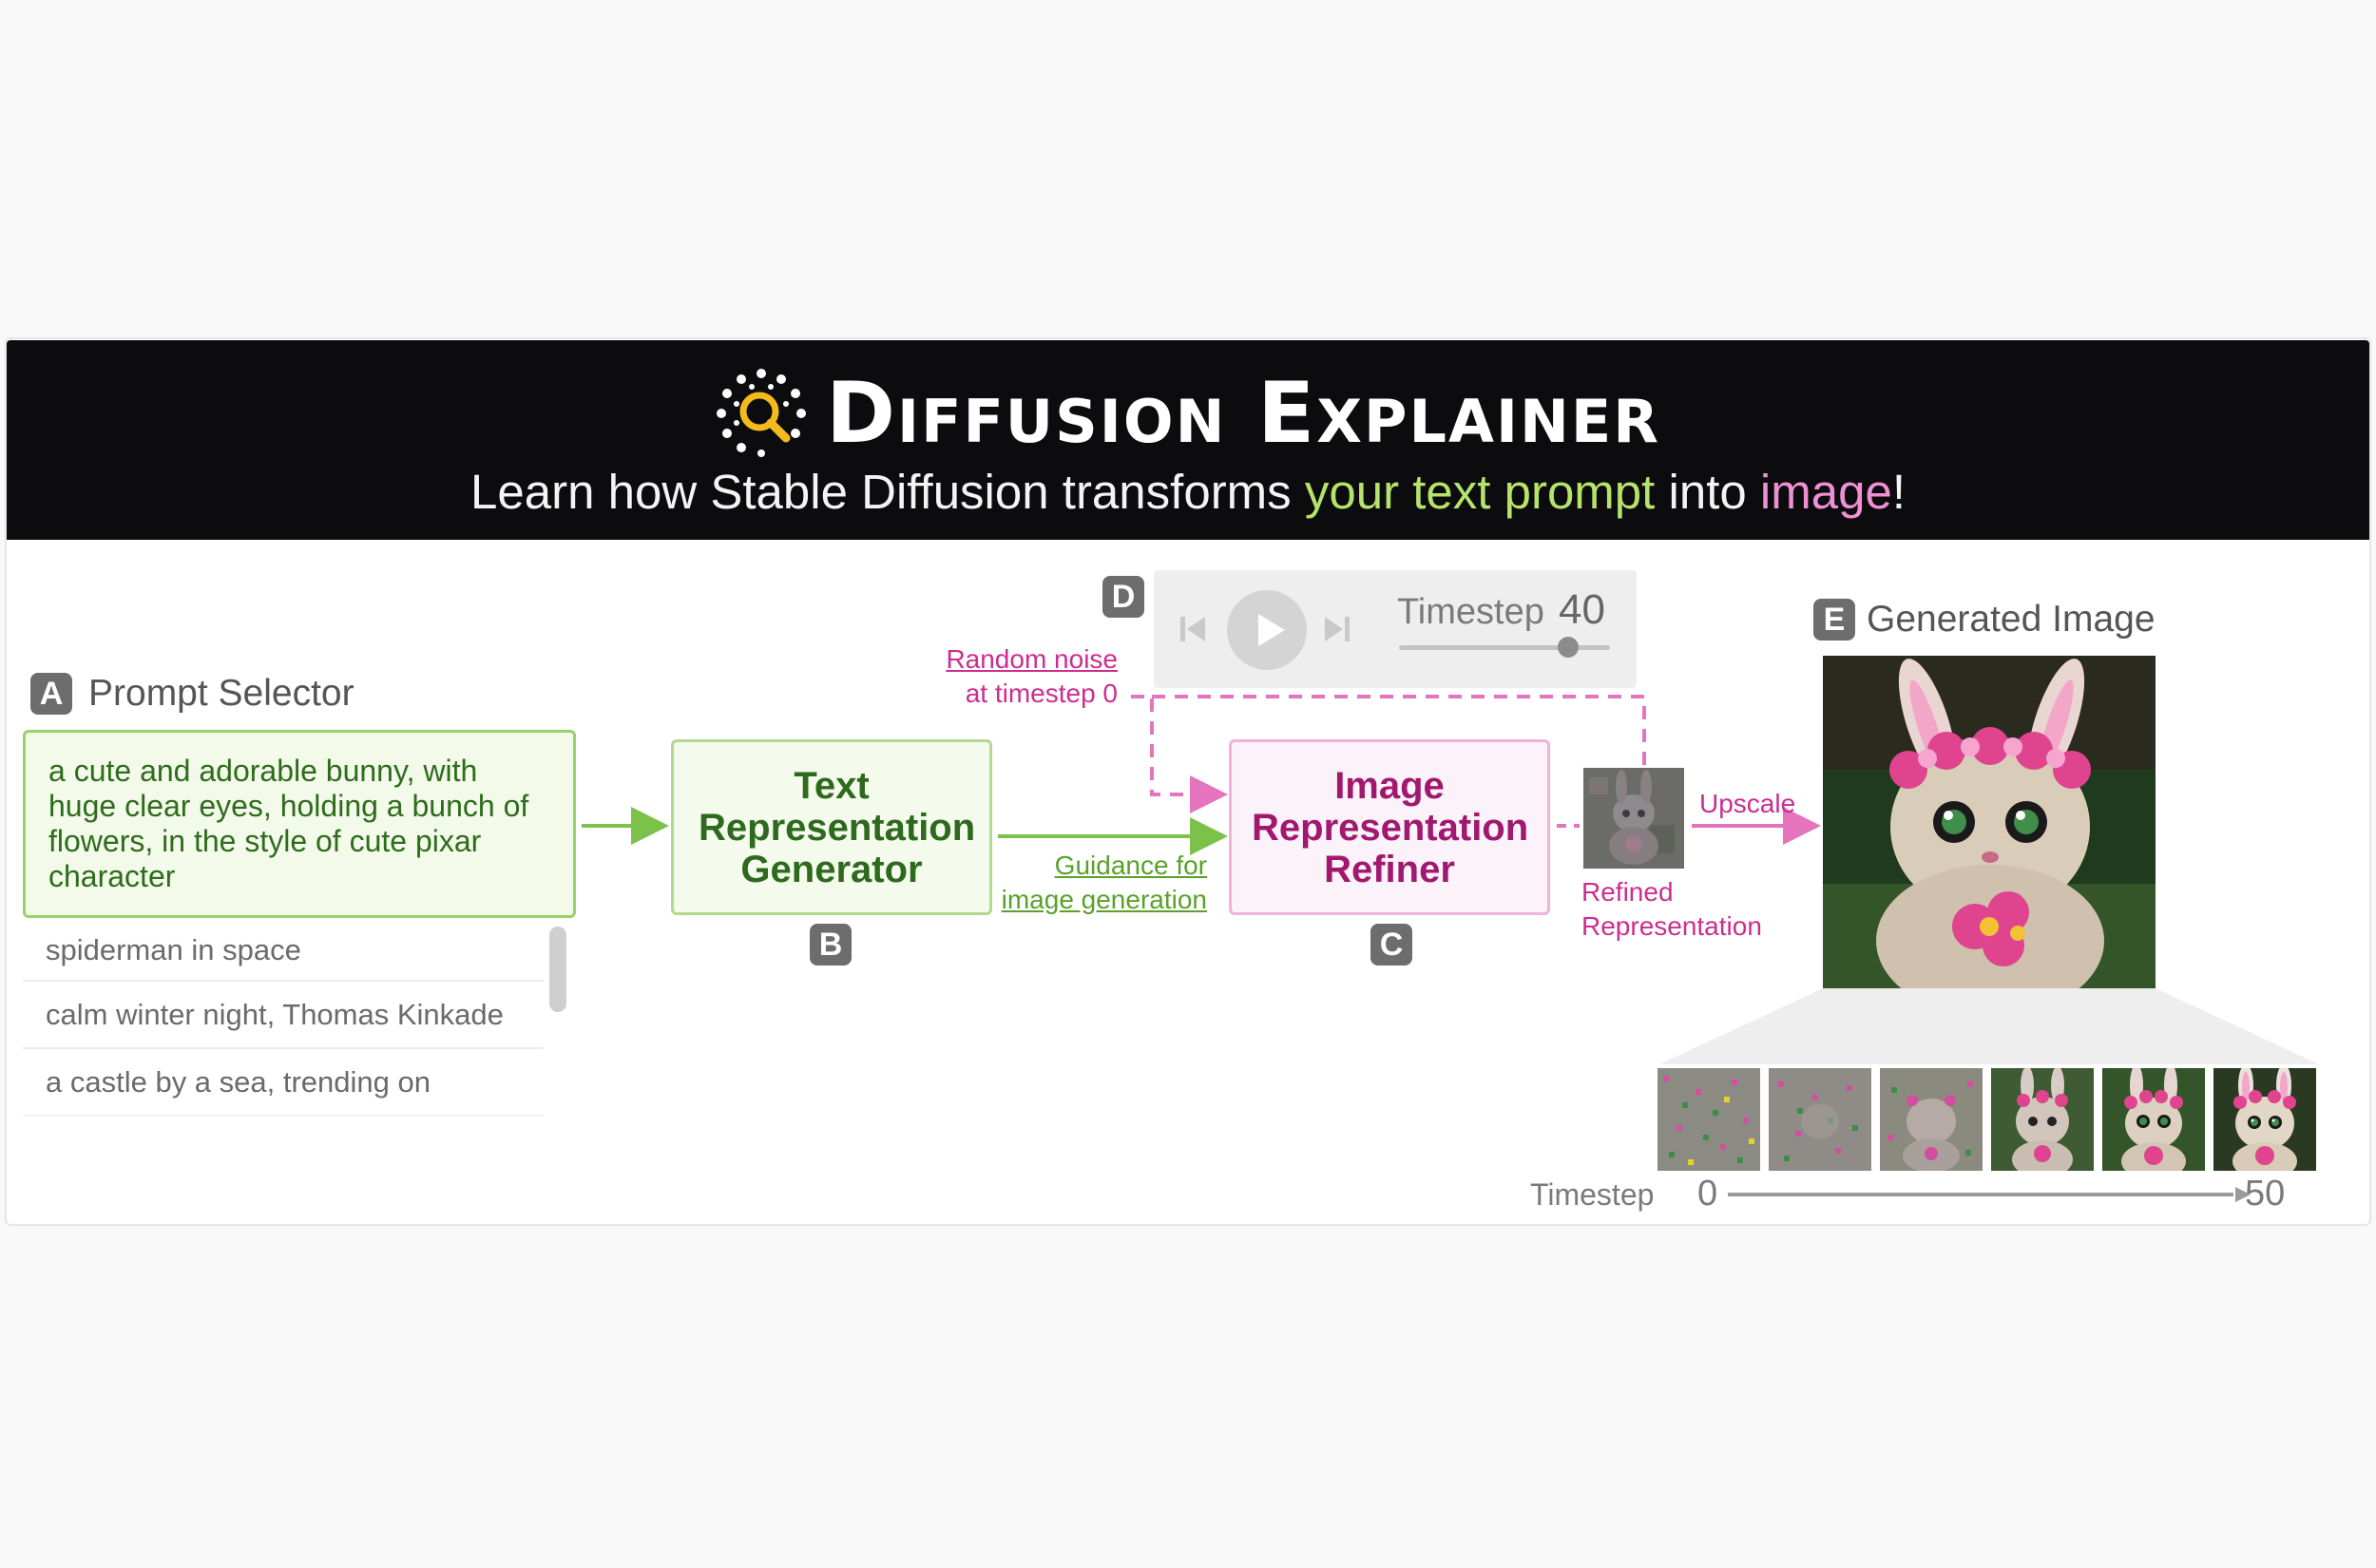  I want to click on guidance-label: Guidance for image generation, so click(1078, 883).